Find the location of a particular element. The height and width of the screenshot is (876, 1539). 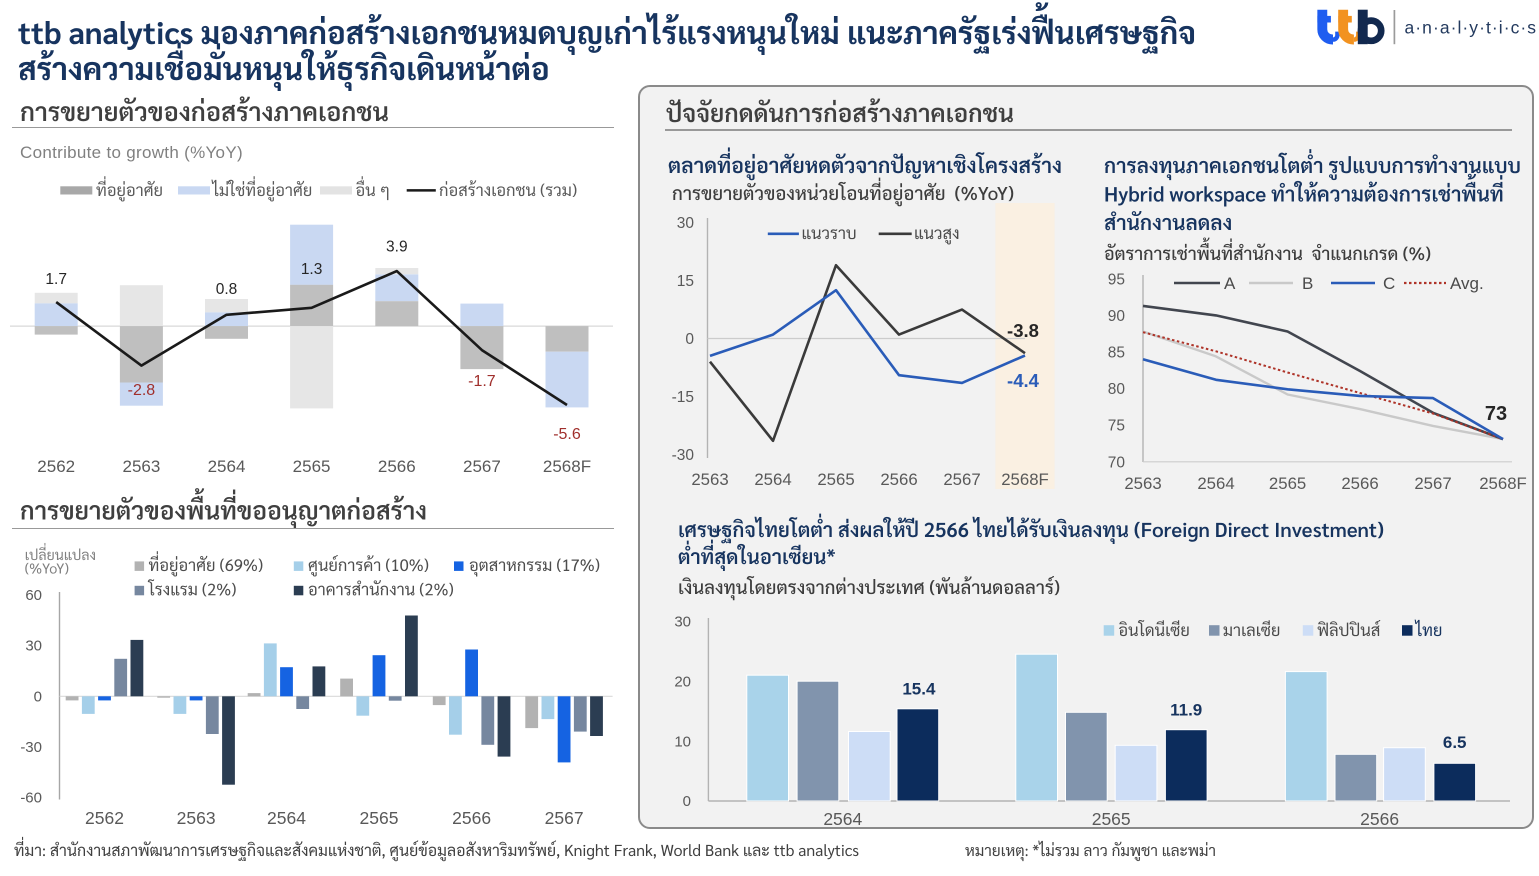

svg-text: 95 is located at coordinates (1116, 279).